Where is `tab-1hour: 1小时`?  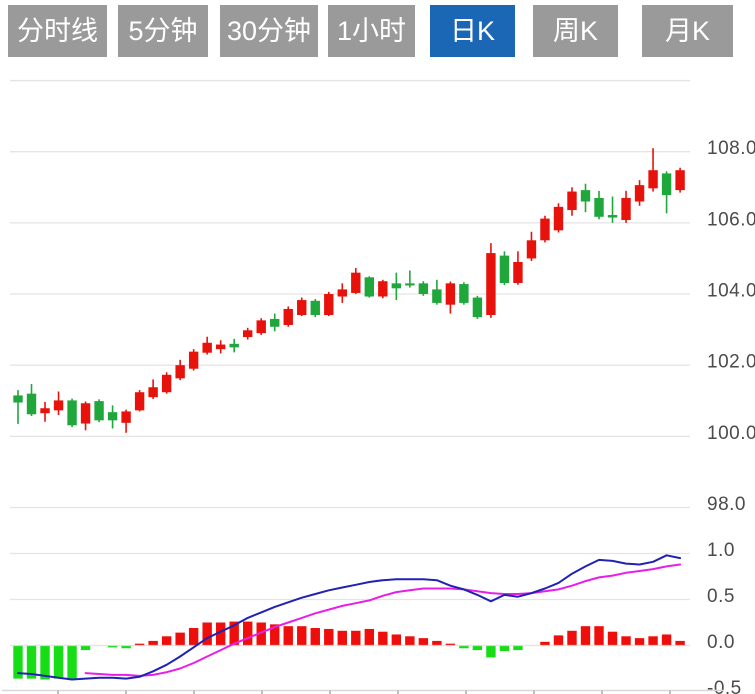
tab-1hour: 1小时 is located at coordinates (371, 31).